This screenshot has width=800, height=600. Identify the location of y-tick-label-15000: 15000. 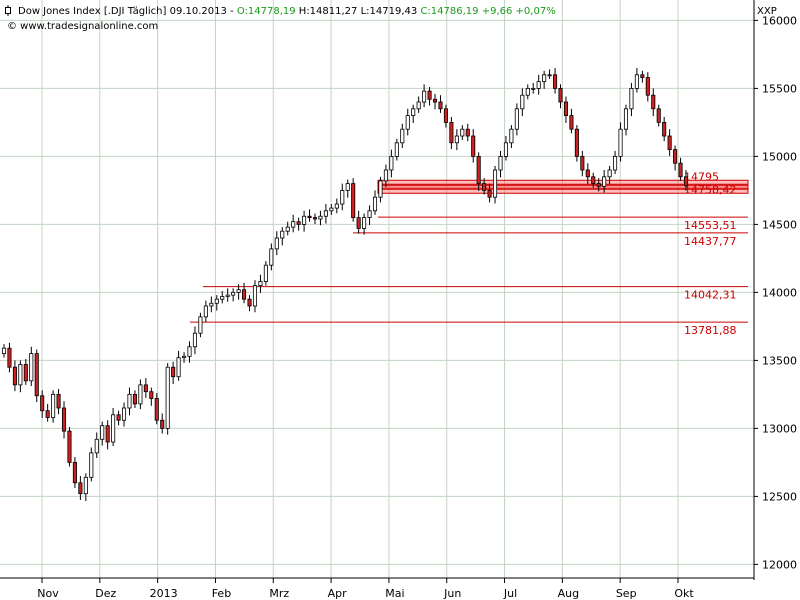
(779, 156).